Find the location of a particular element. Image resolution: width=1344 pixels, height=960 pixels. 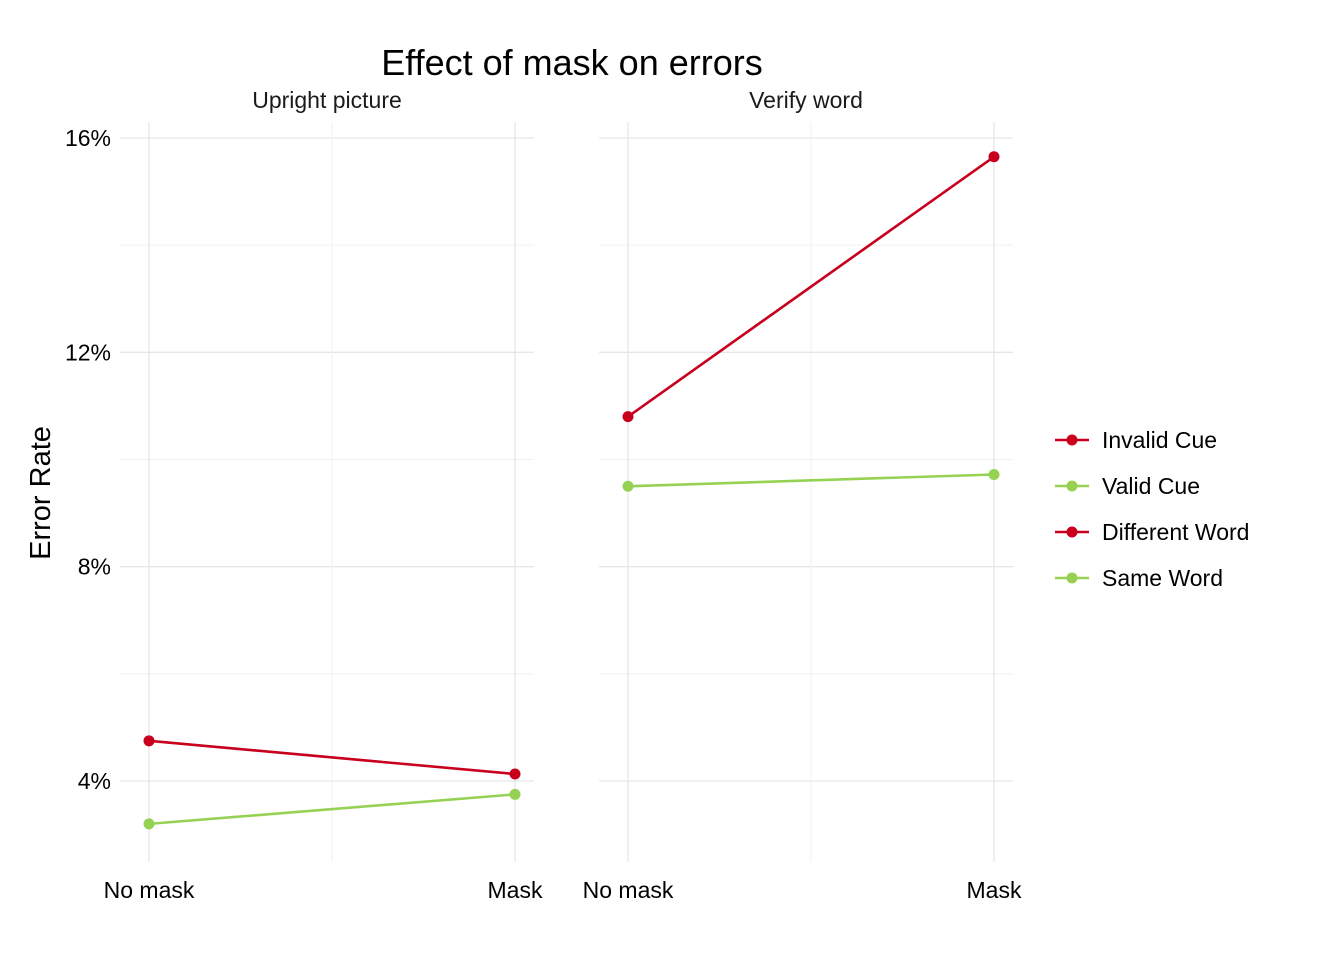

y-tick-label: 12% is located at coordinates (88, 352).